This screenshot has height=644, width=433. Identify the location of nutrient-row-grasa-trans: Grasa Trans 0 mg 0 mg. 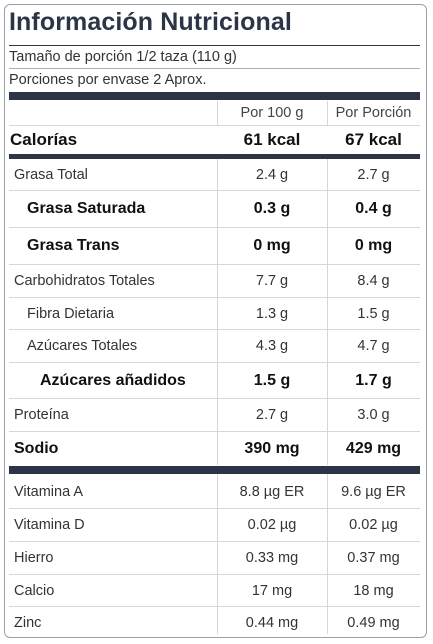
(214, 246).